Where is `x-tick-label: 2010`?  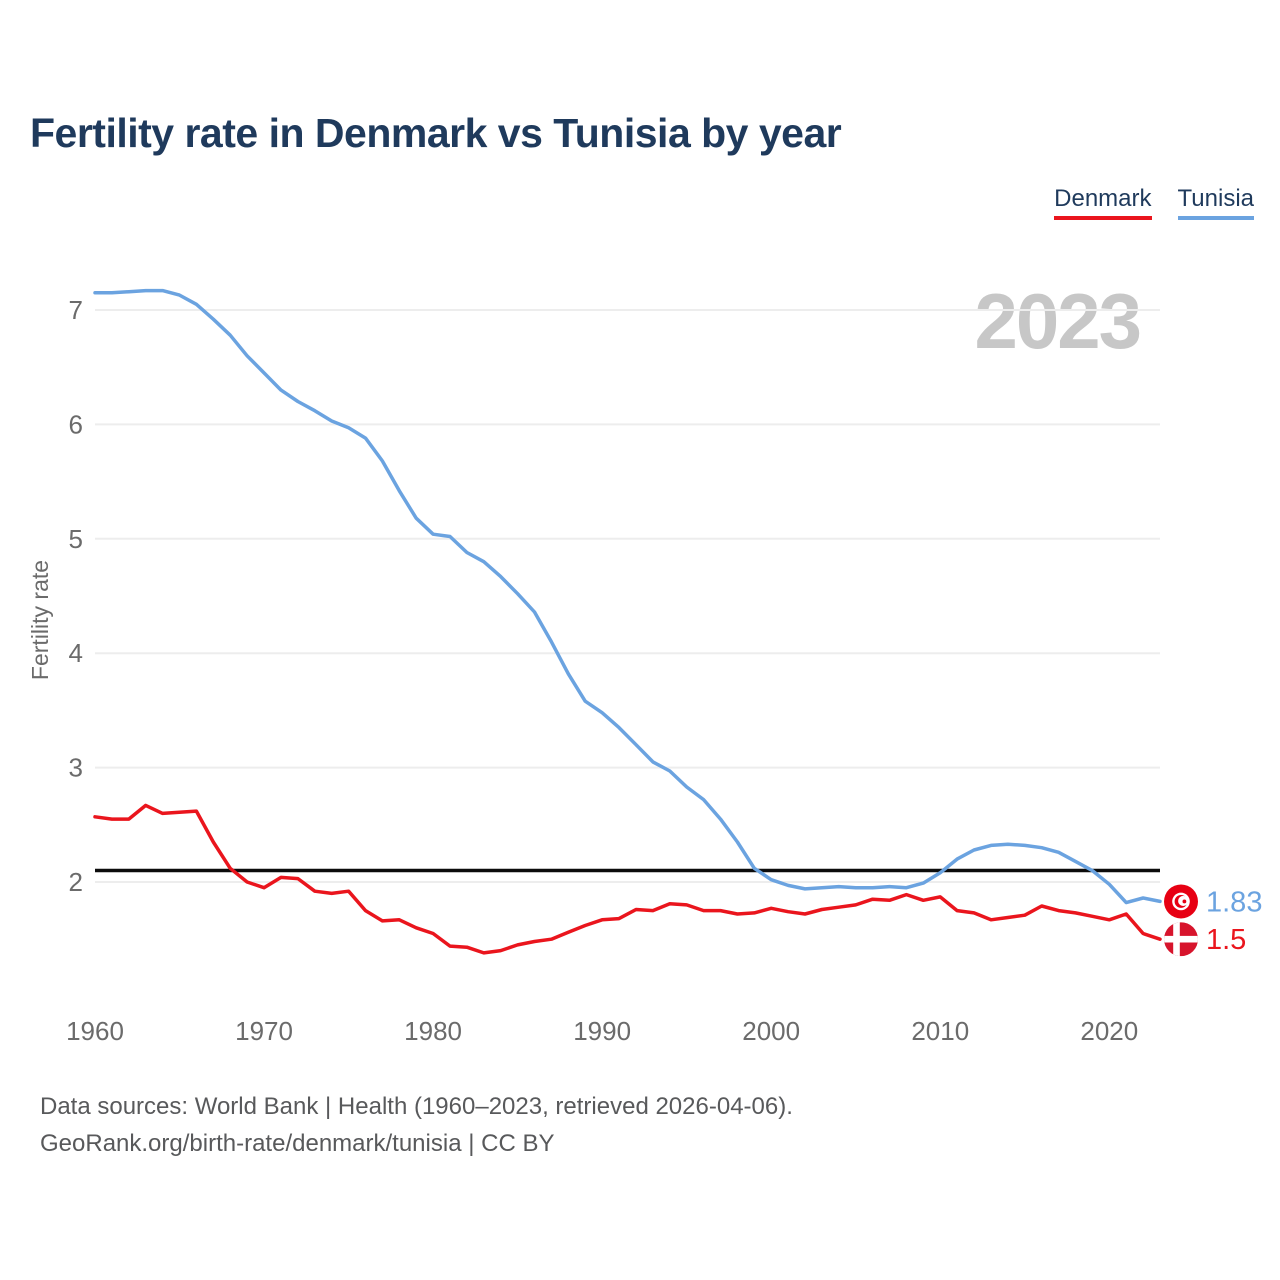
x-tick-label: 2010 is located at coordinates (940, 1031).